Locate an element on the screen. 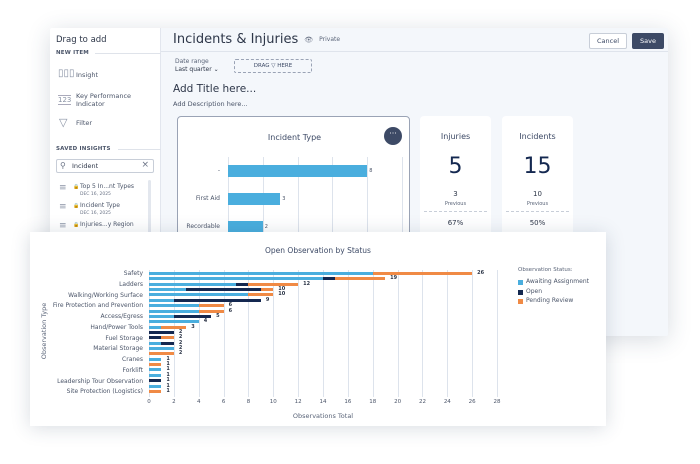  category-label: First Aid is located at coordinates (207, 198).